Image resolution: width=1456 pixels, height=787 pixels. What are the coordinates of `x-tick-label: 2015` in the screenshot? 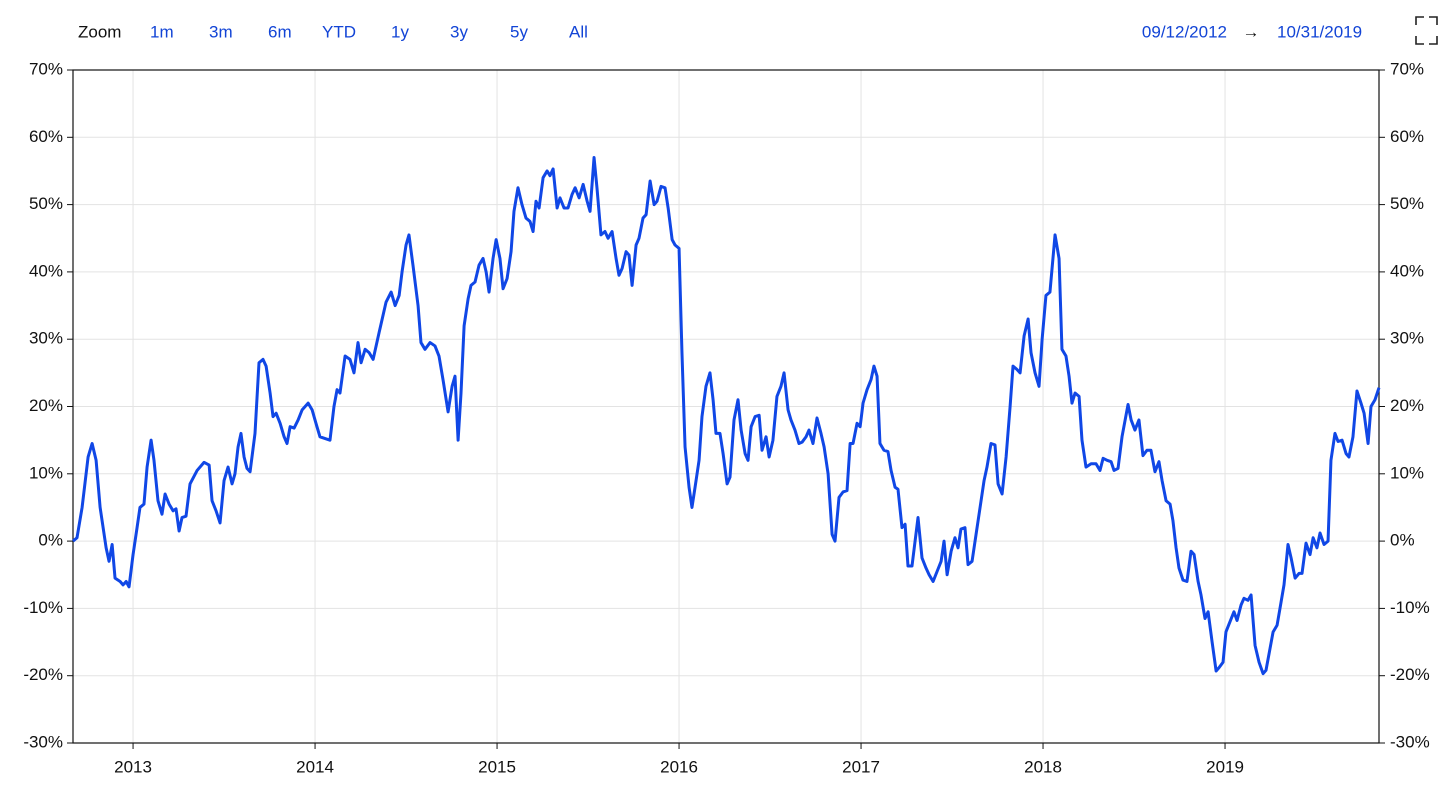 It's located at (497, 766).